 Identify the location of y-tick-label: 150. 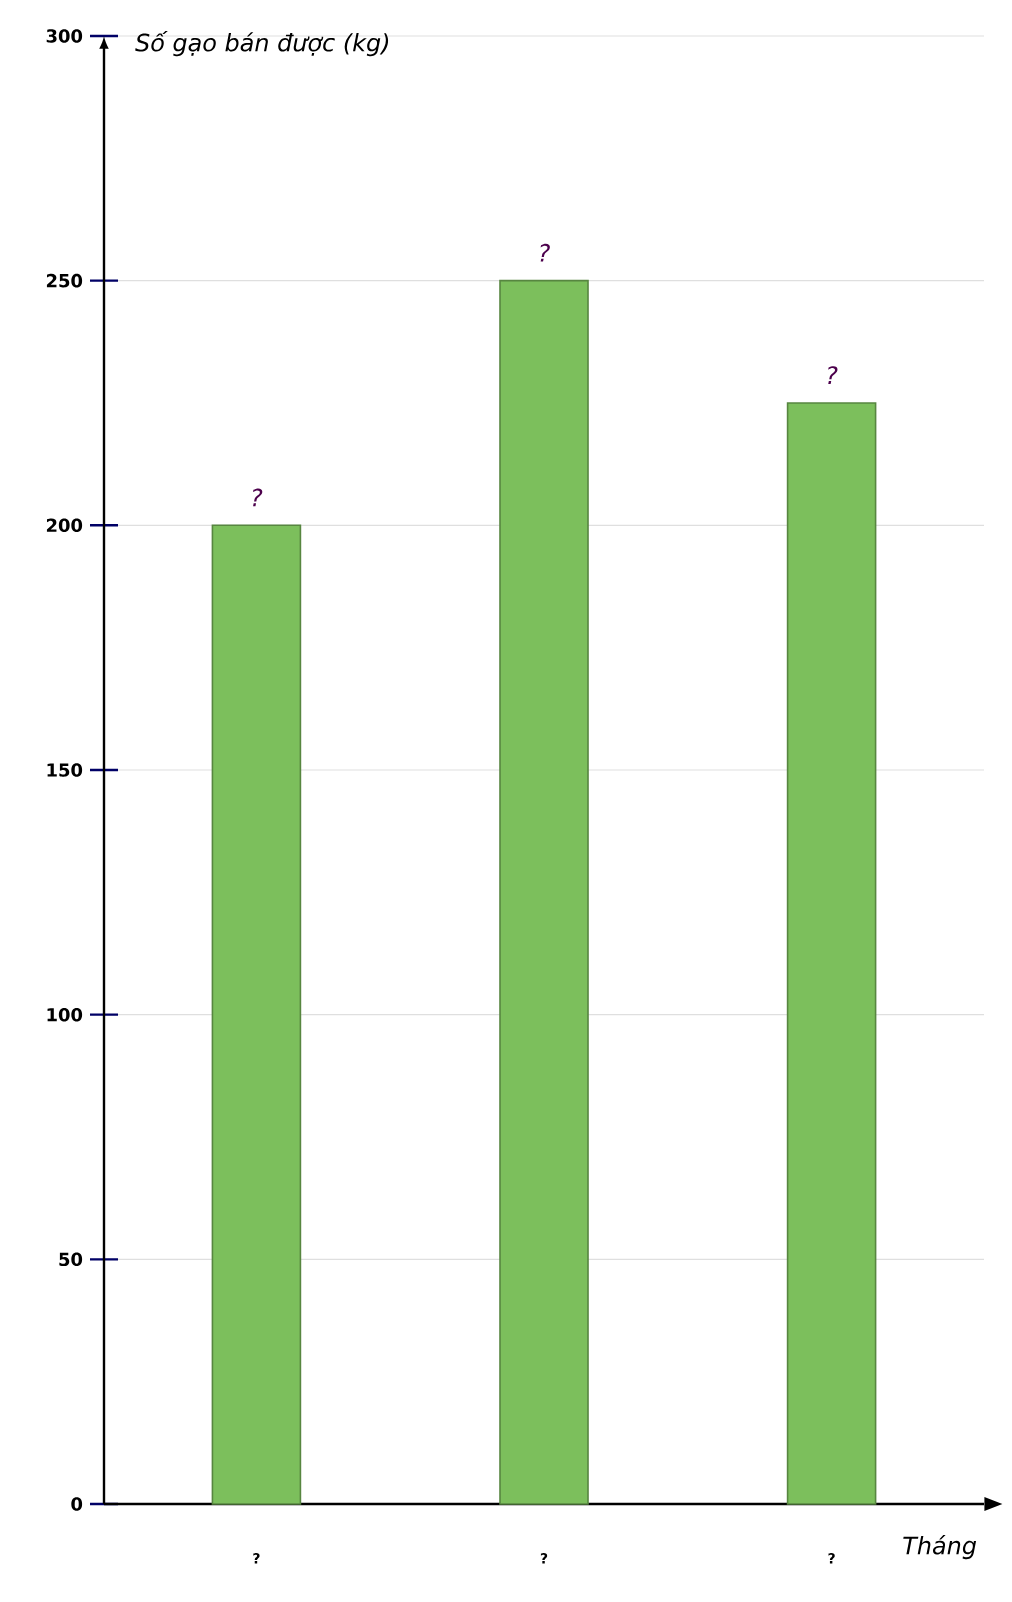
(65, 770).